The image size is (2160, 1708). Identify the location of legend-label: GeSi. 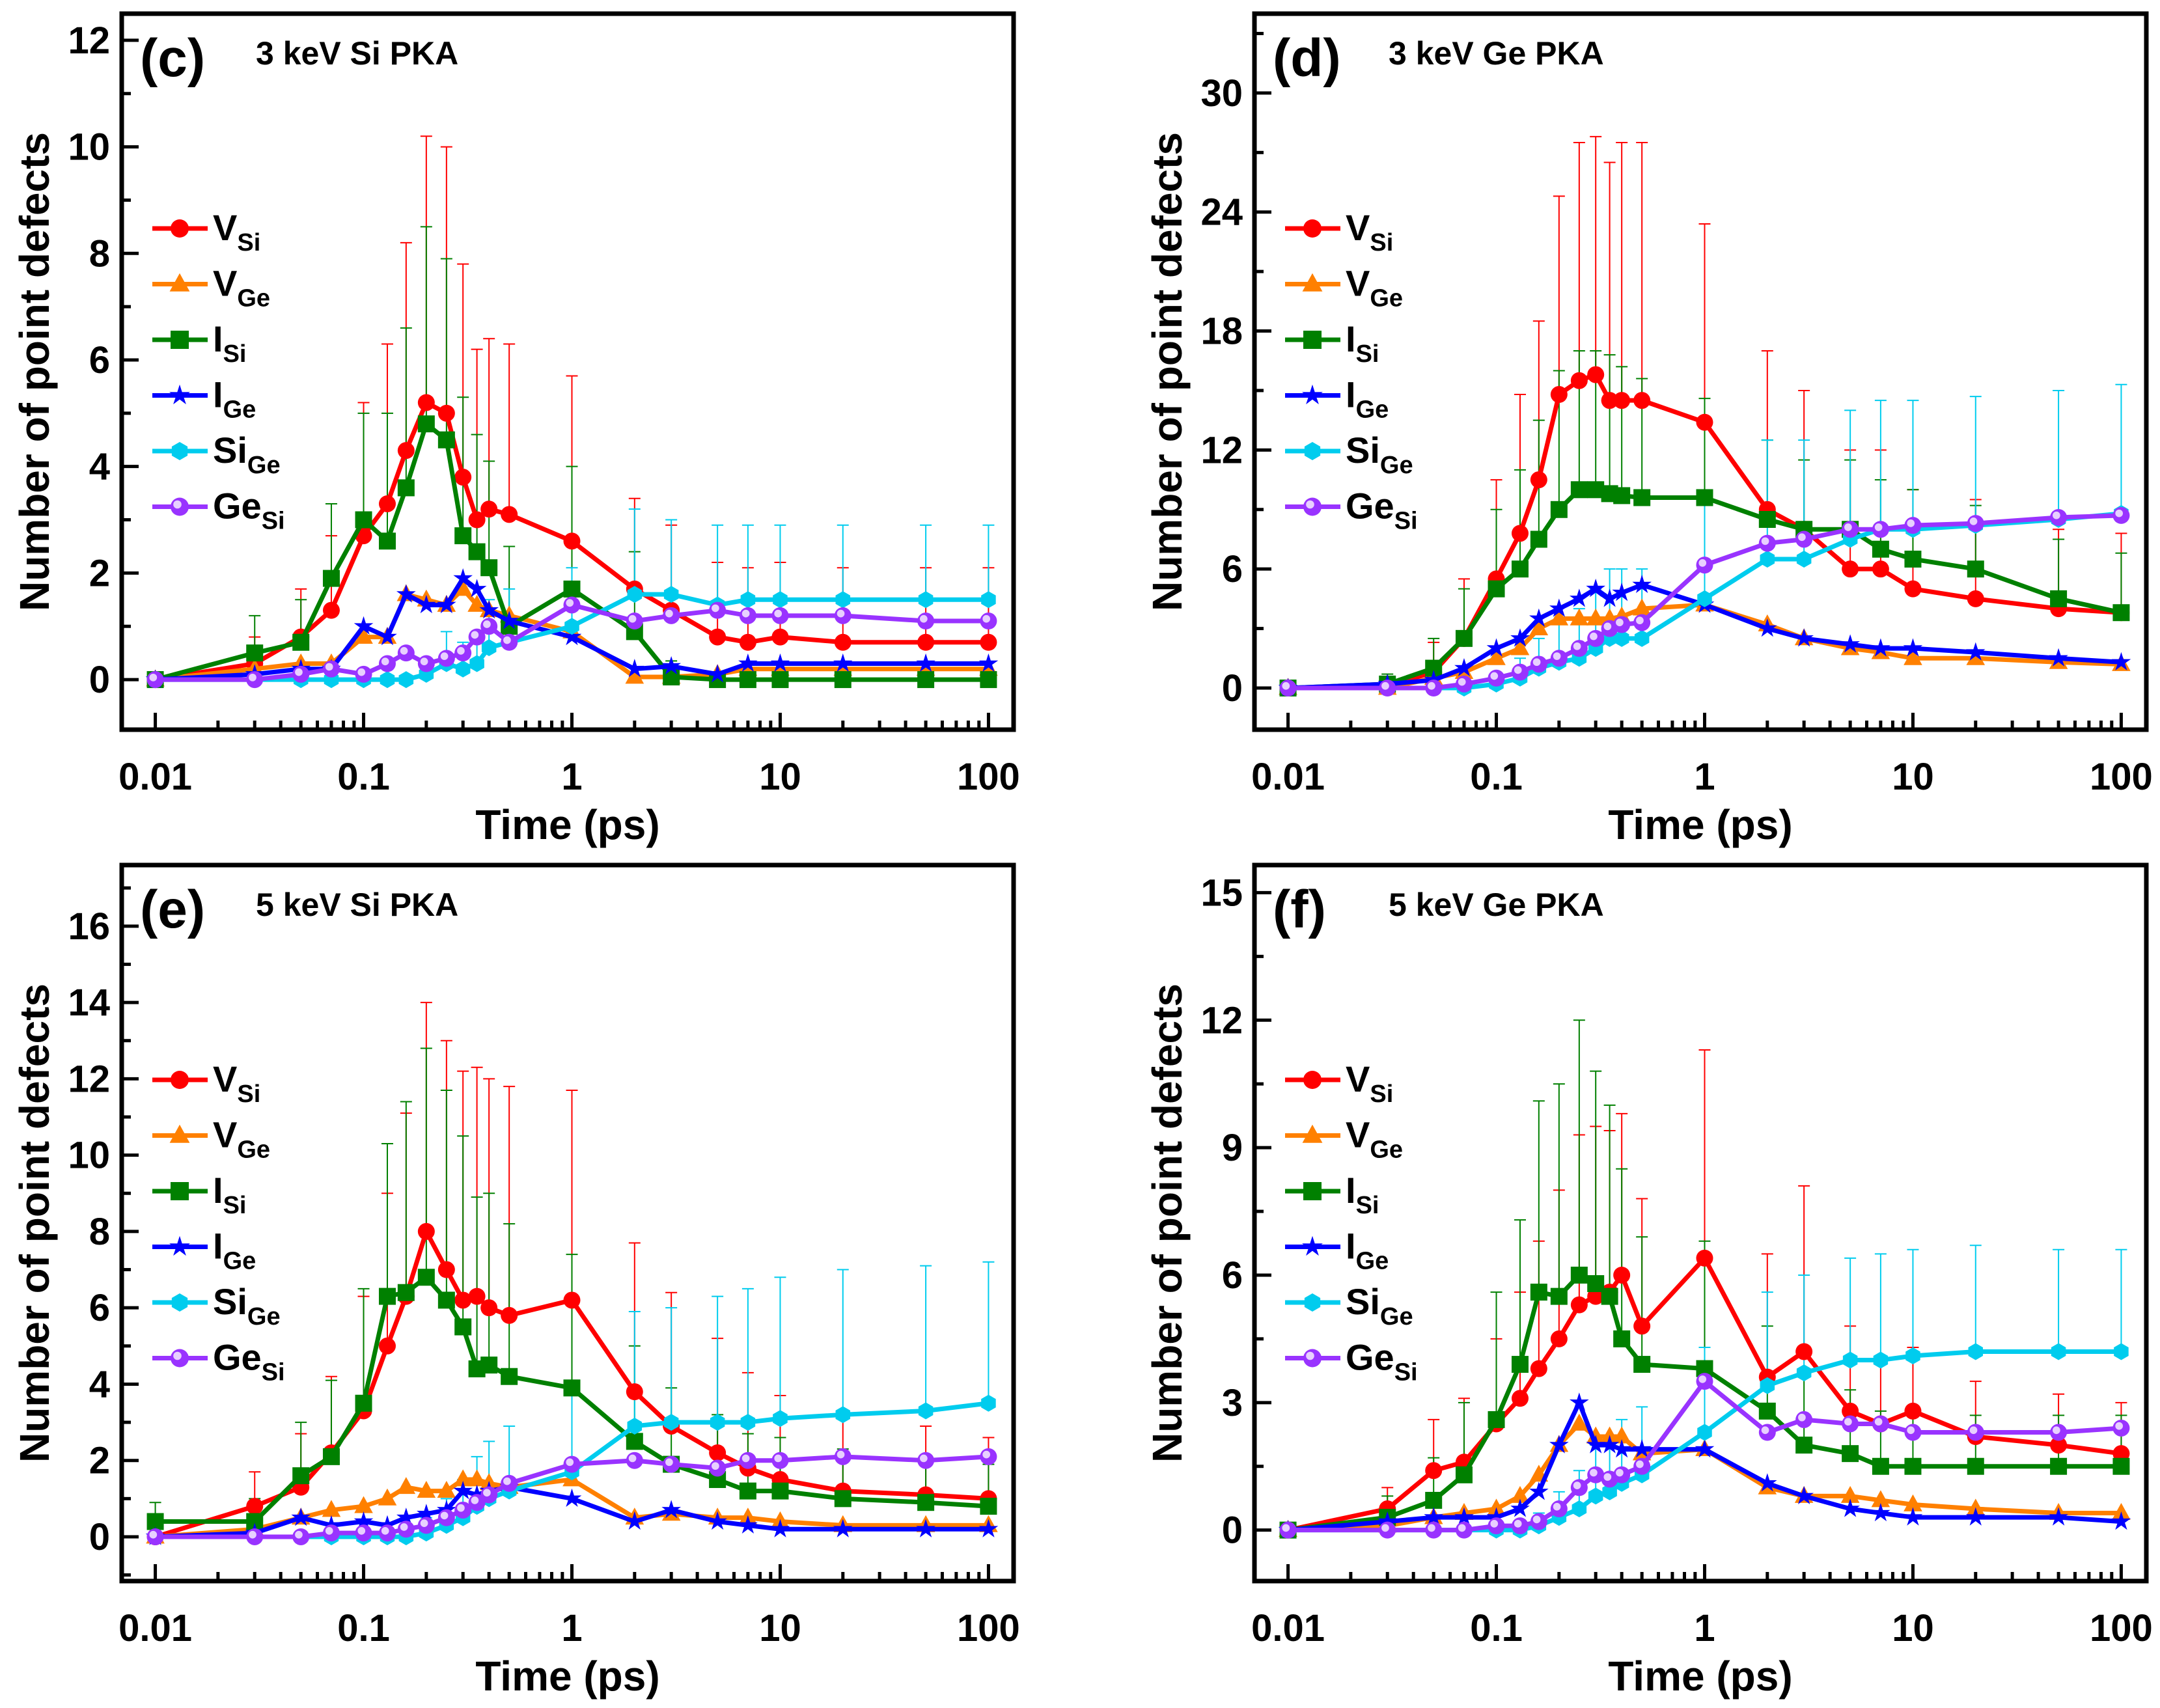
(249, 510).